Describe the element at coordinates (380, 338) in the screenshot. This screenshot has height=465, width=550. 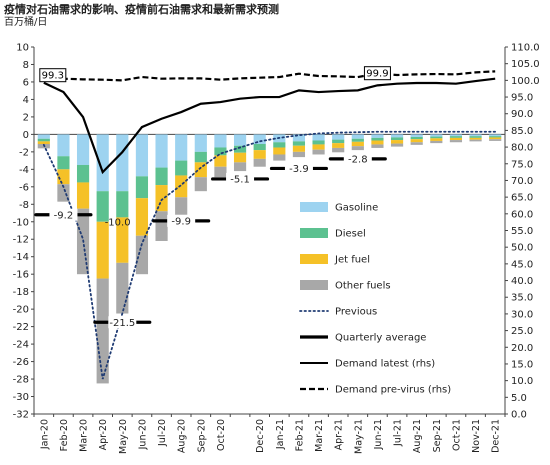
I see `legend-label: Quarterly average` at that location.